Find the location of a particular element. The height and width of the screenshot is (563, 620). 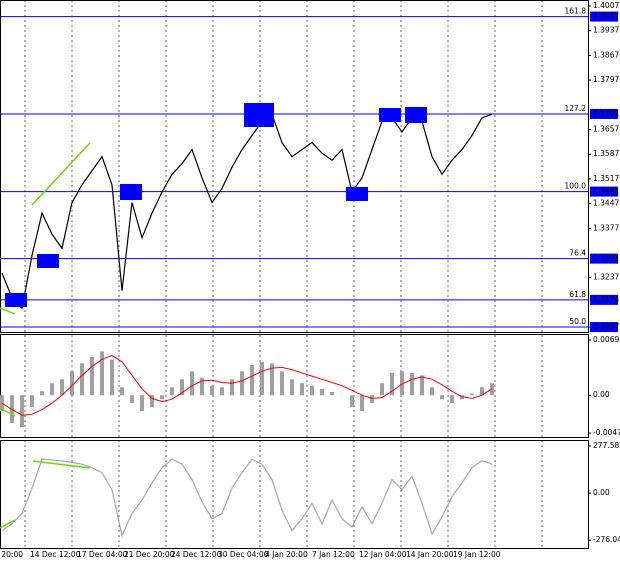

y-tick-label: 1.3517 is located at coordinates (606, 178).